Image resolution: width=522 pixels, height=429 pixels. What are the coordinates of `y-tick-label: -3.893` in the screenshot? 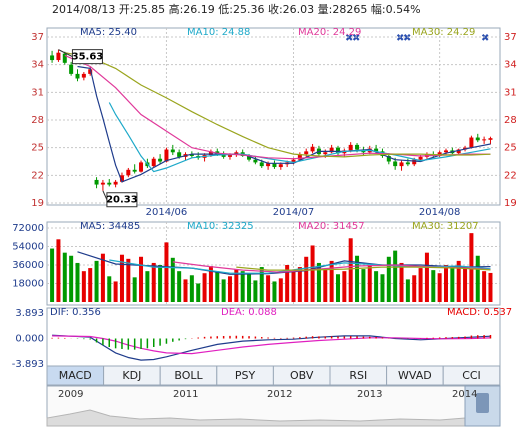 It's located at (28, 364).